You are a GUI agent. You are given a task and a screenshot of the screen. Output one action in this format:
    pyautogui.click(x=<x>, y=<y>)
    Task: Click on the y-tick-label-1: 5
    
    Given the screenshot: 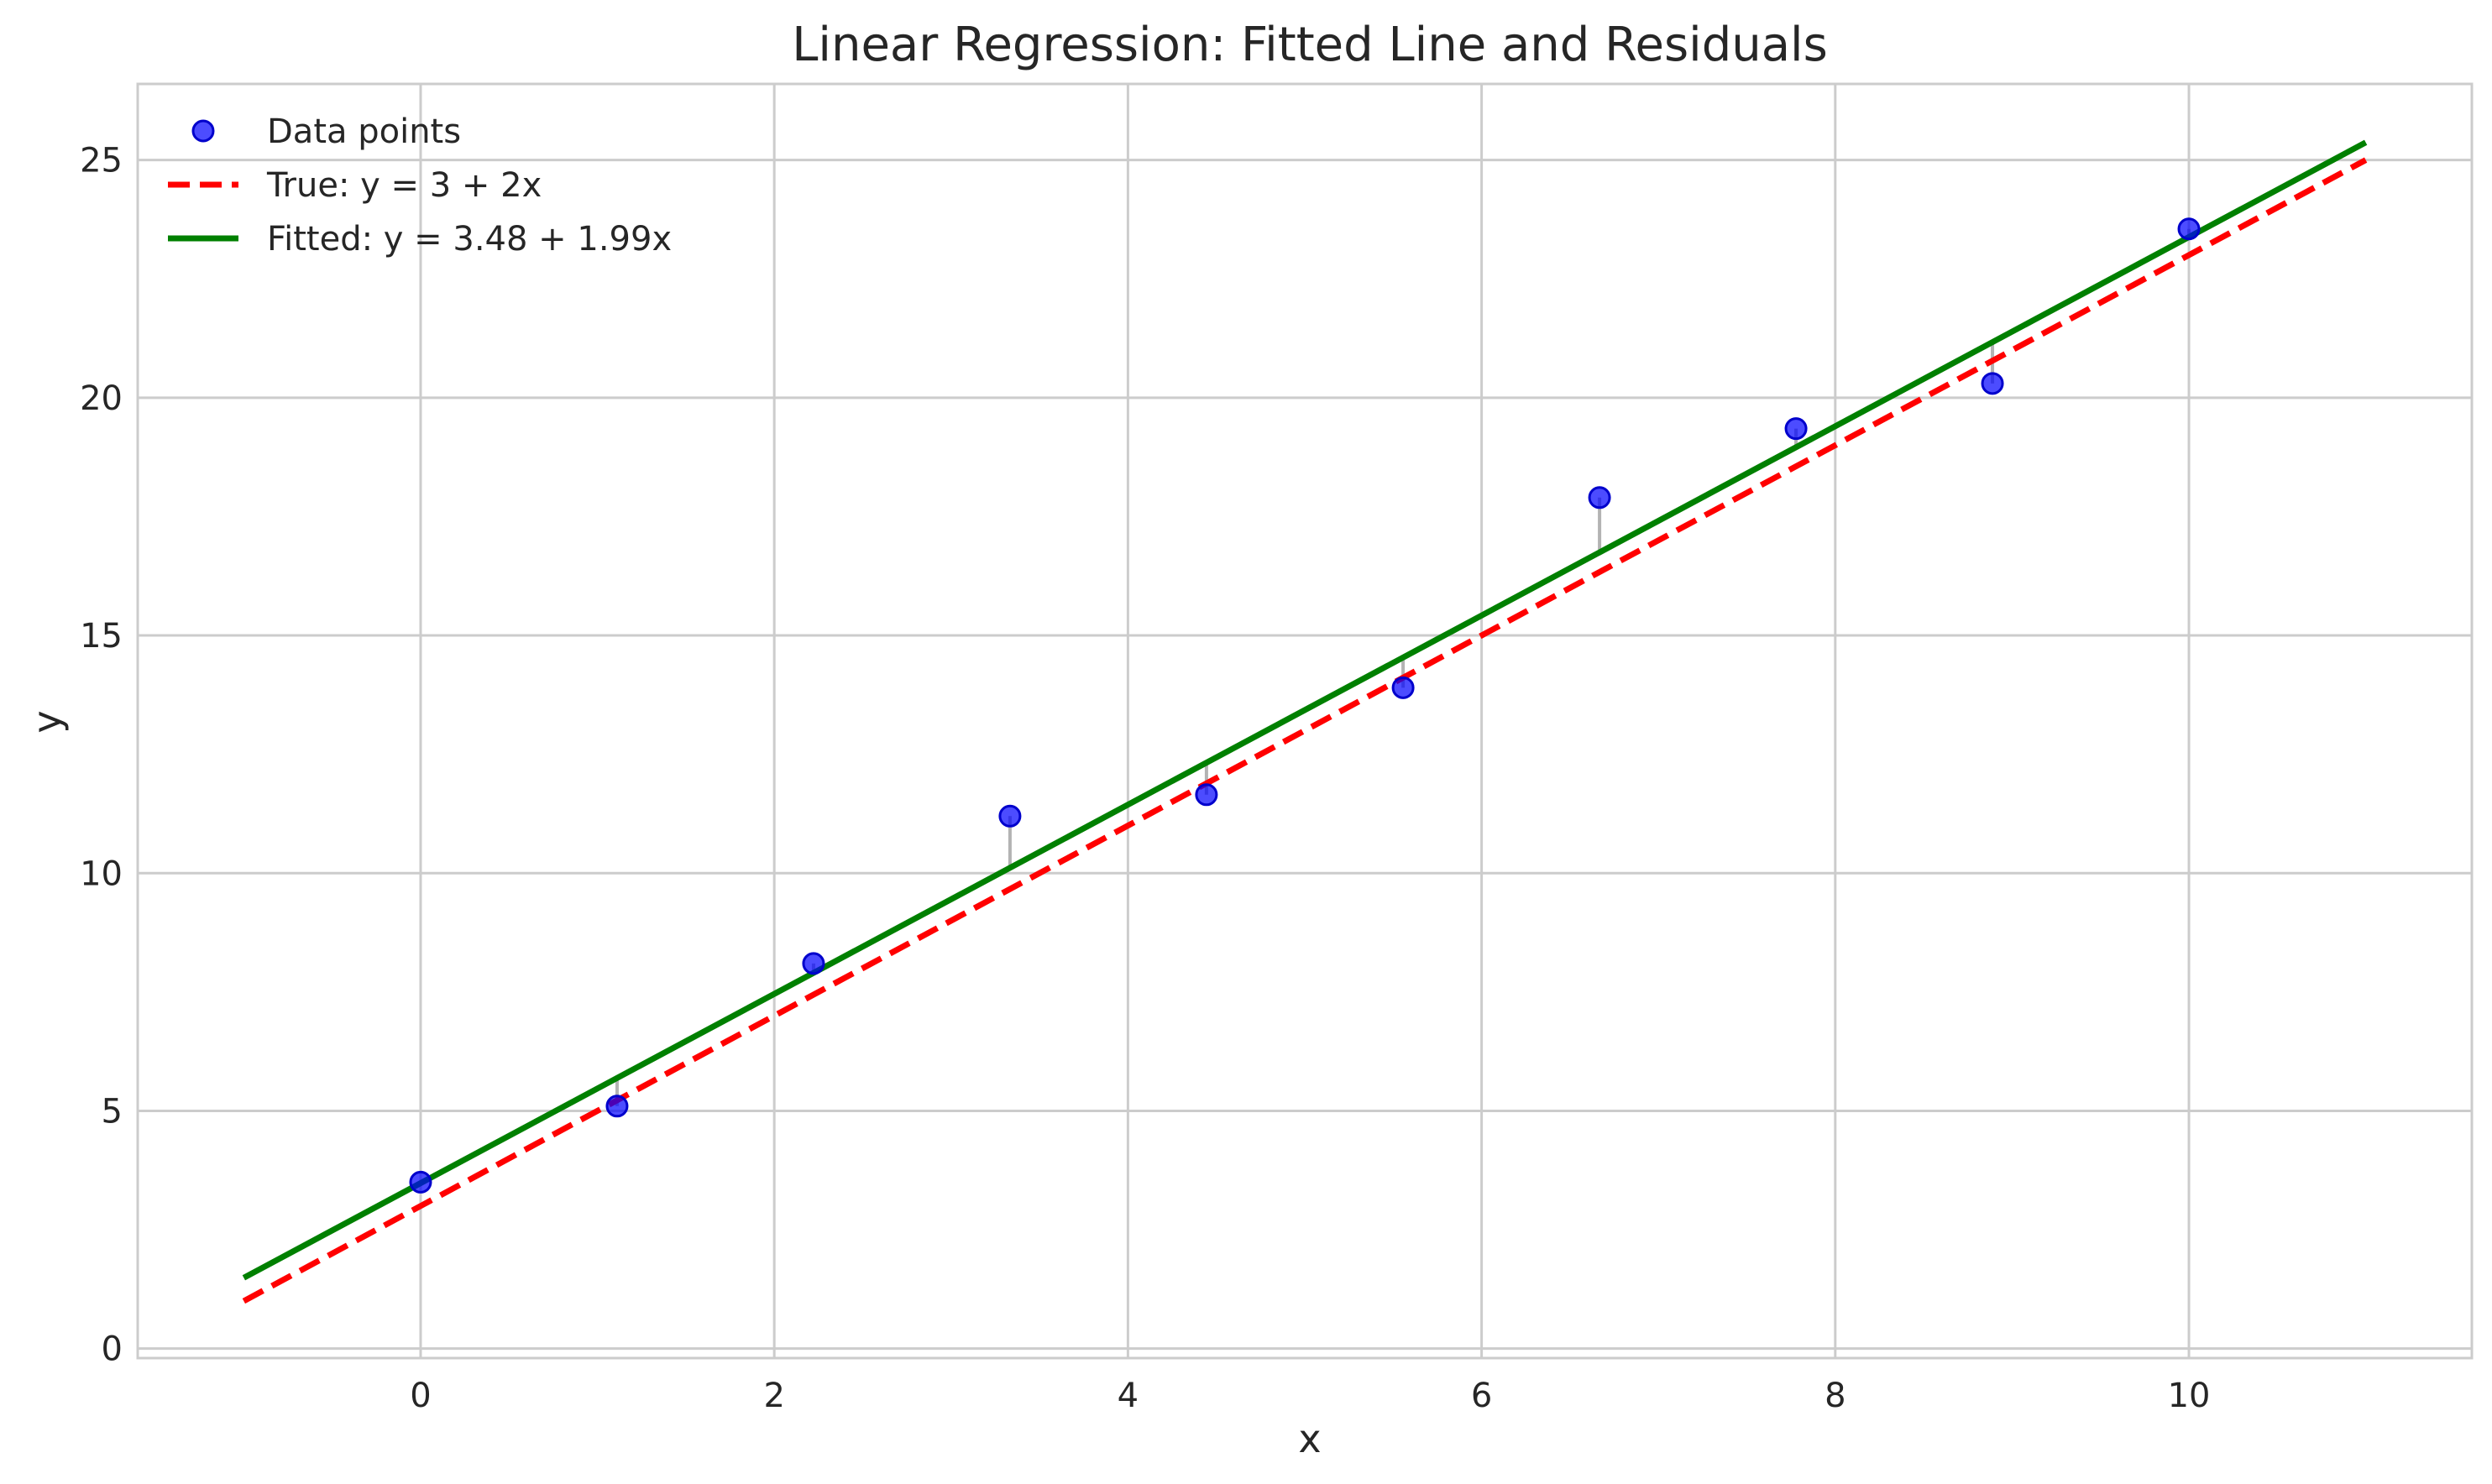 What is the action you would take?
    pyautogui.click(x=112, y=1111)
    